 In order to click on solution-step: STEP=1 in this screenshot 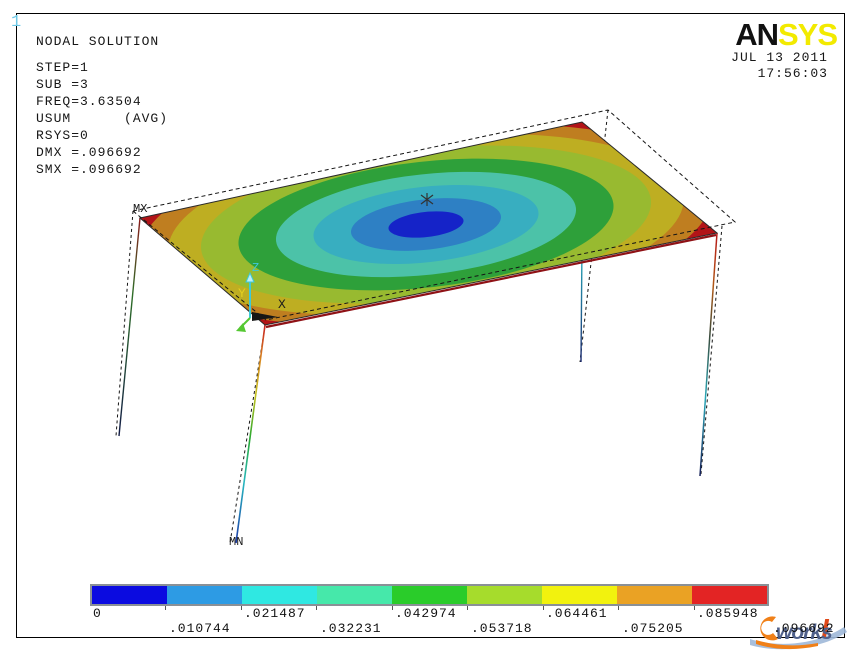, I will do `click(62, 67)`.